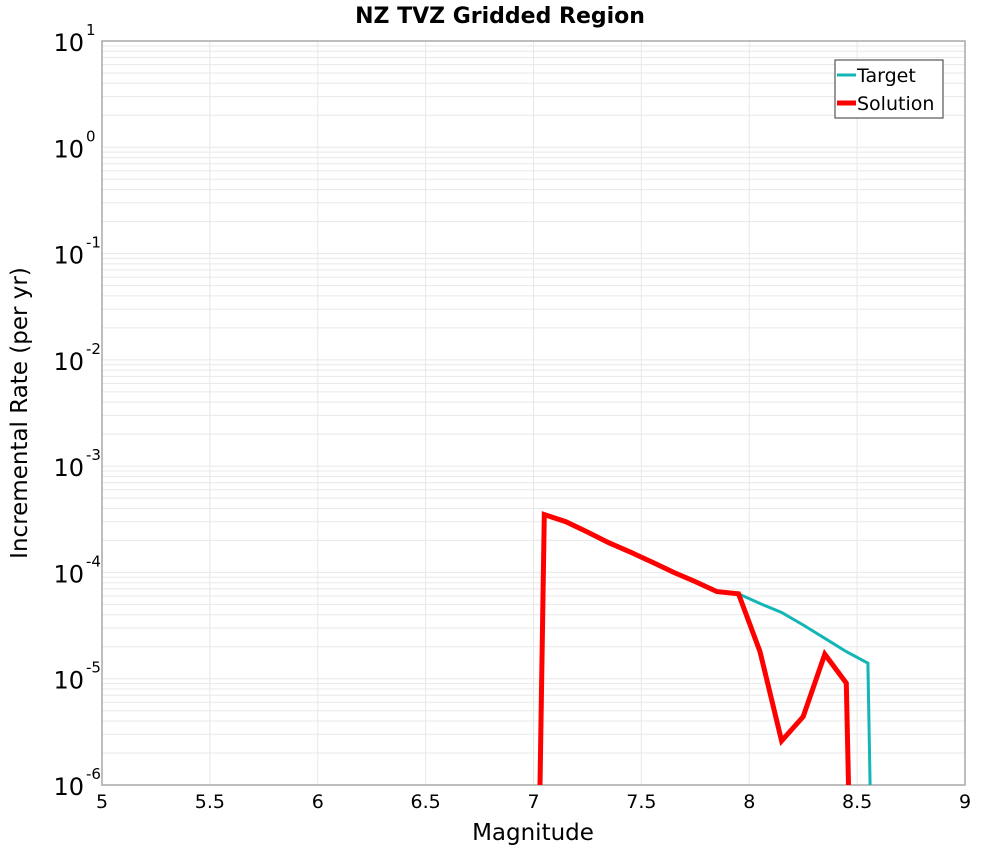  I want to click on x-tick-label: 7.5, so click(641, 802).